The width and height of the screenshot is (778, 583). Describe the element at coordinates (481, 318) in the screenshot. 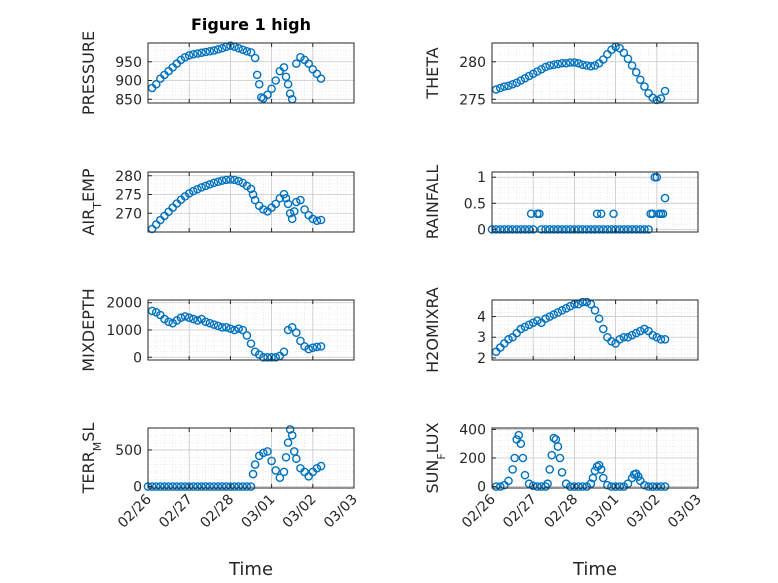

I see `y-tick-label: 4` at that location.